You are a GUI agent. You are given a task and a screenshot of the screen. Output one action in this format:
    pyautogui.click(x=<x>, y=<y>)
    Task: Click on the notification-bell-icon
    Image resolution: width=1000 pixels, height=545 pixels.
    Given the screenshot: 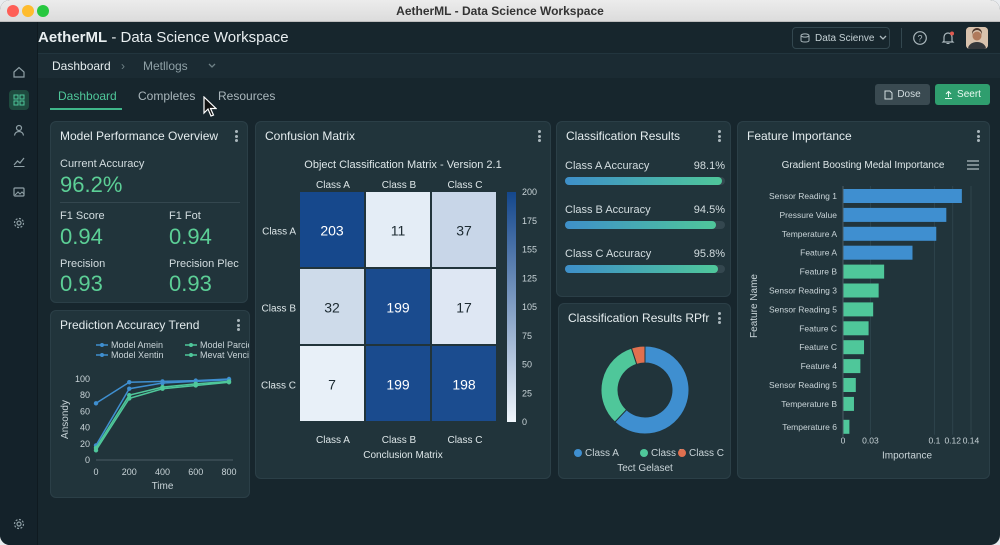 What is the action you would take?
    pyautogui.click(x=948, y=38)
    